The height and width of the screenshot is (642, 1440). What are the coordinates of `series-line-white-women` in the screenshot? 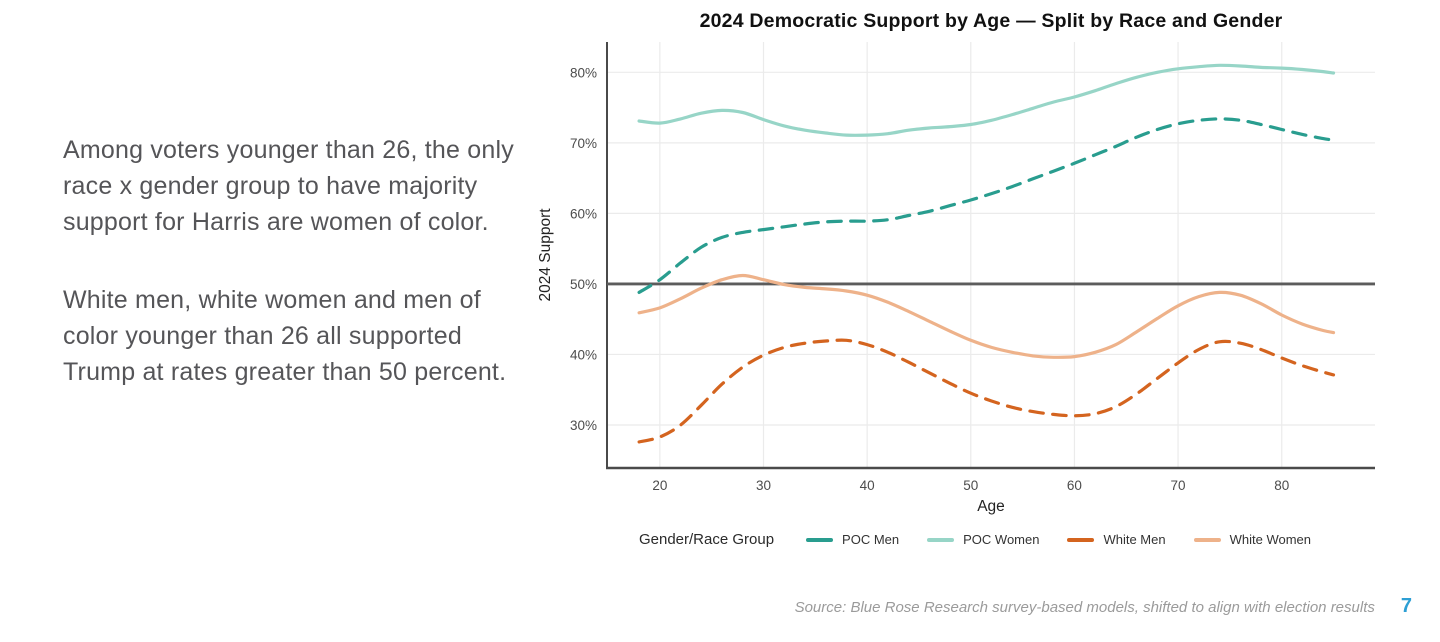 It's located at (986, 316).